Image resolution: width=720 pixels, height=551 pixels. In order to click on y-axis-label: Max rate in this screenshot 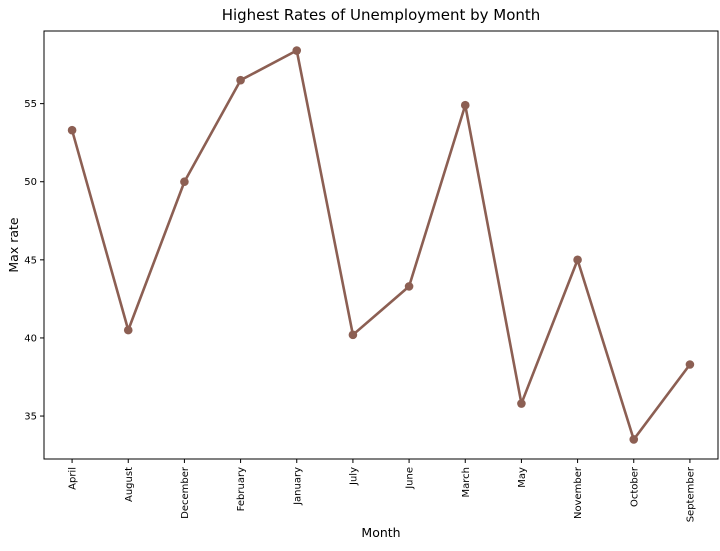, I will do `click(13, 245)`.